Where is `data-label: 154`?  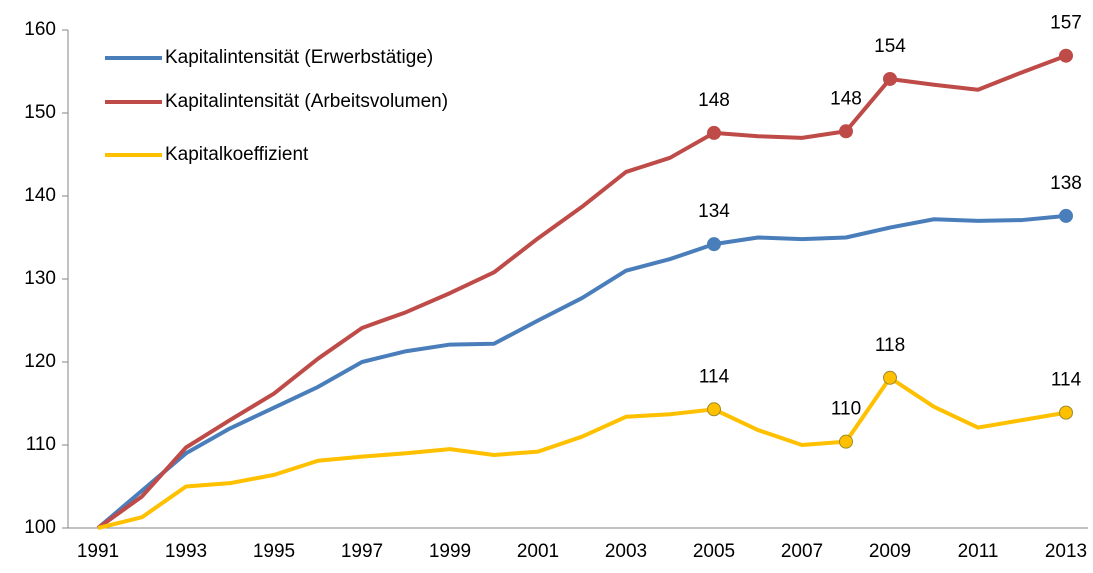 data-label: 154 is located at coordinates (890, 46).